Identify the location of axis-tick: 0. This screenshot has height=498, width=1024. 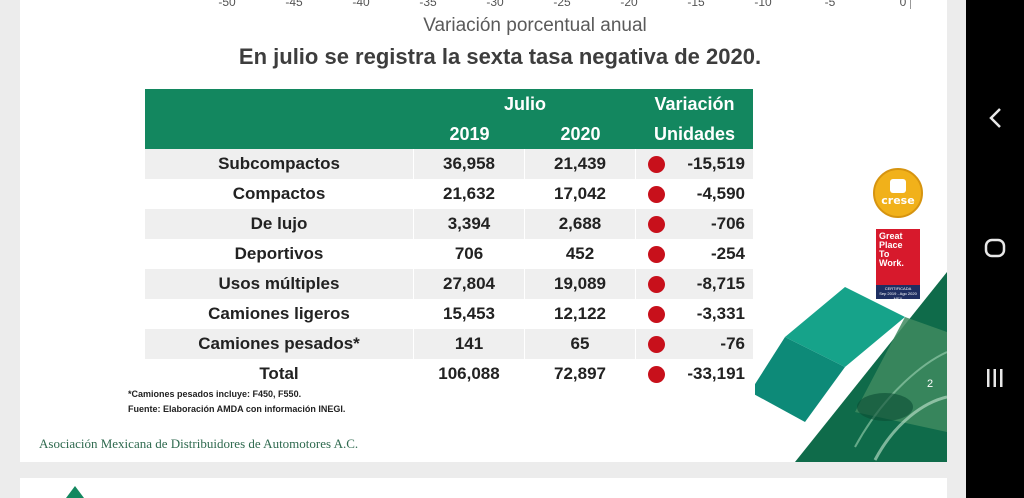
(903, 4).